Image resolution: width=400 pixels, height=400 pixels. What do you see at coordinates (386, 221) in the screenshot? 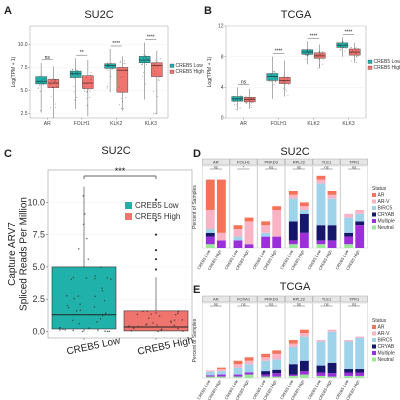
I see `legend-label: Multiple` at bounding box center [386, 221].